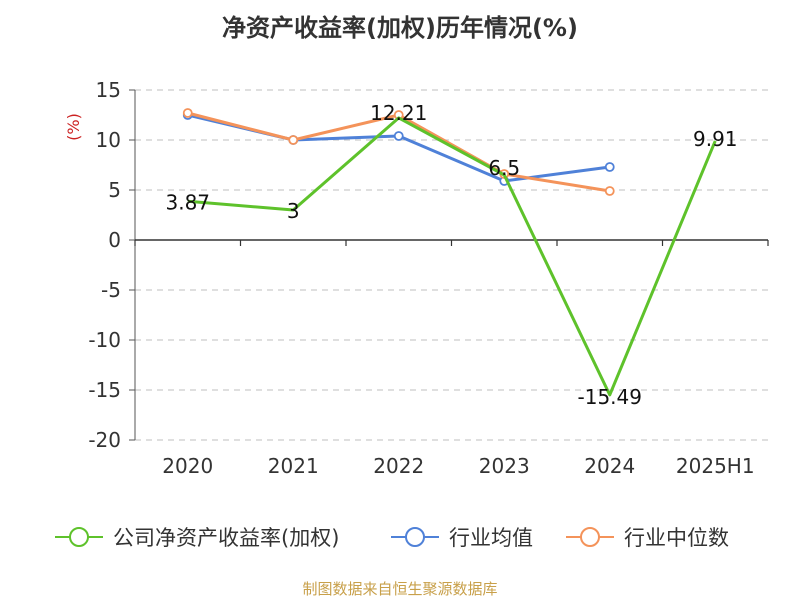 The height and width of the screenshot is (600, 800). Describe the element at coordinates (293, 466) in the screenshot. I see `x-tick-label: 2021` at that location.